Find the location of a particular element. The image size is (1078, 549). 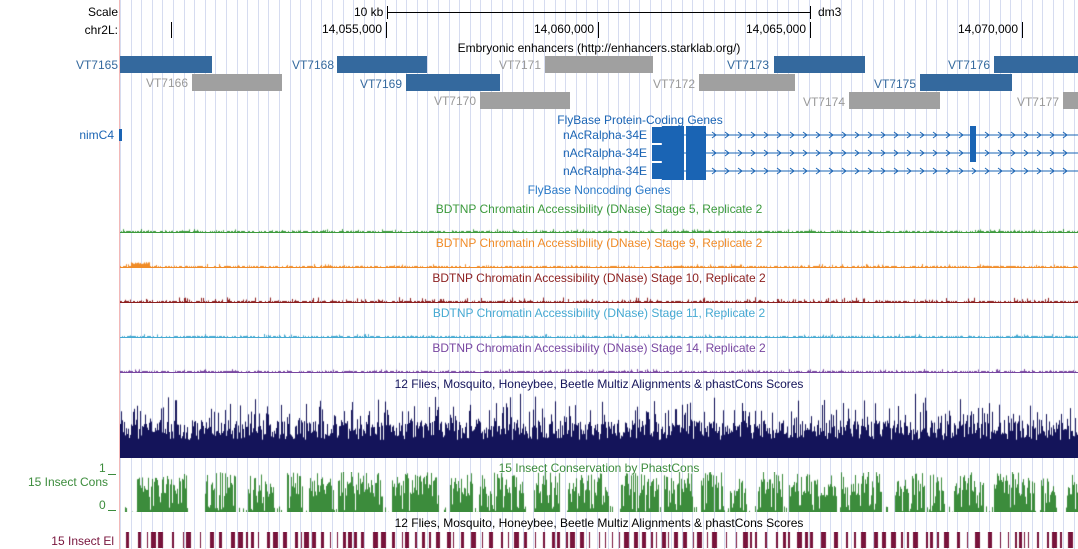

enhancer-label: VT7172 is located at coordinates (673, 84).